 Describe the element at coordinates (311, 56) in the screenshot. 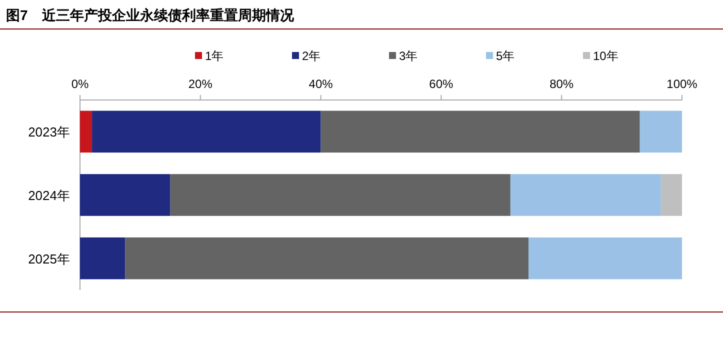

I see `legend-label: 2年` at that location.